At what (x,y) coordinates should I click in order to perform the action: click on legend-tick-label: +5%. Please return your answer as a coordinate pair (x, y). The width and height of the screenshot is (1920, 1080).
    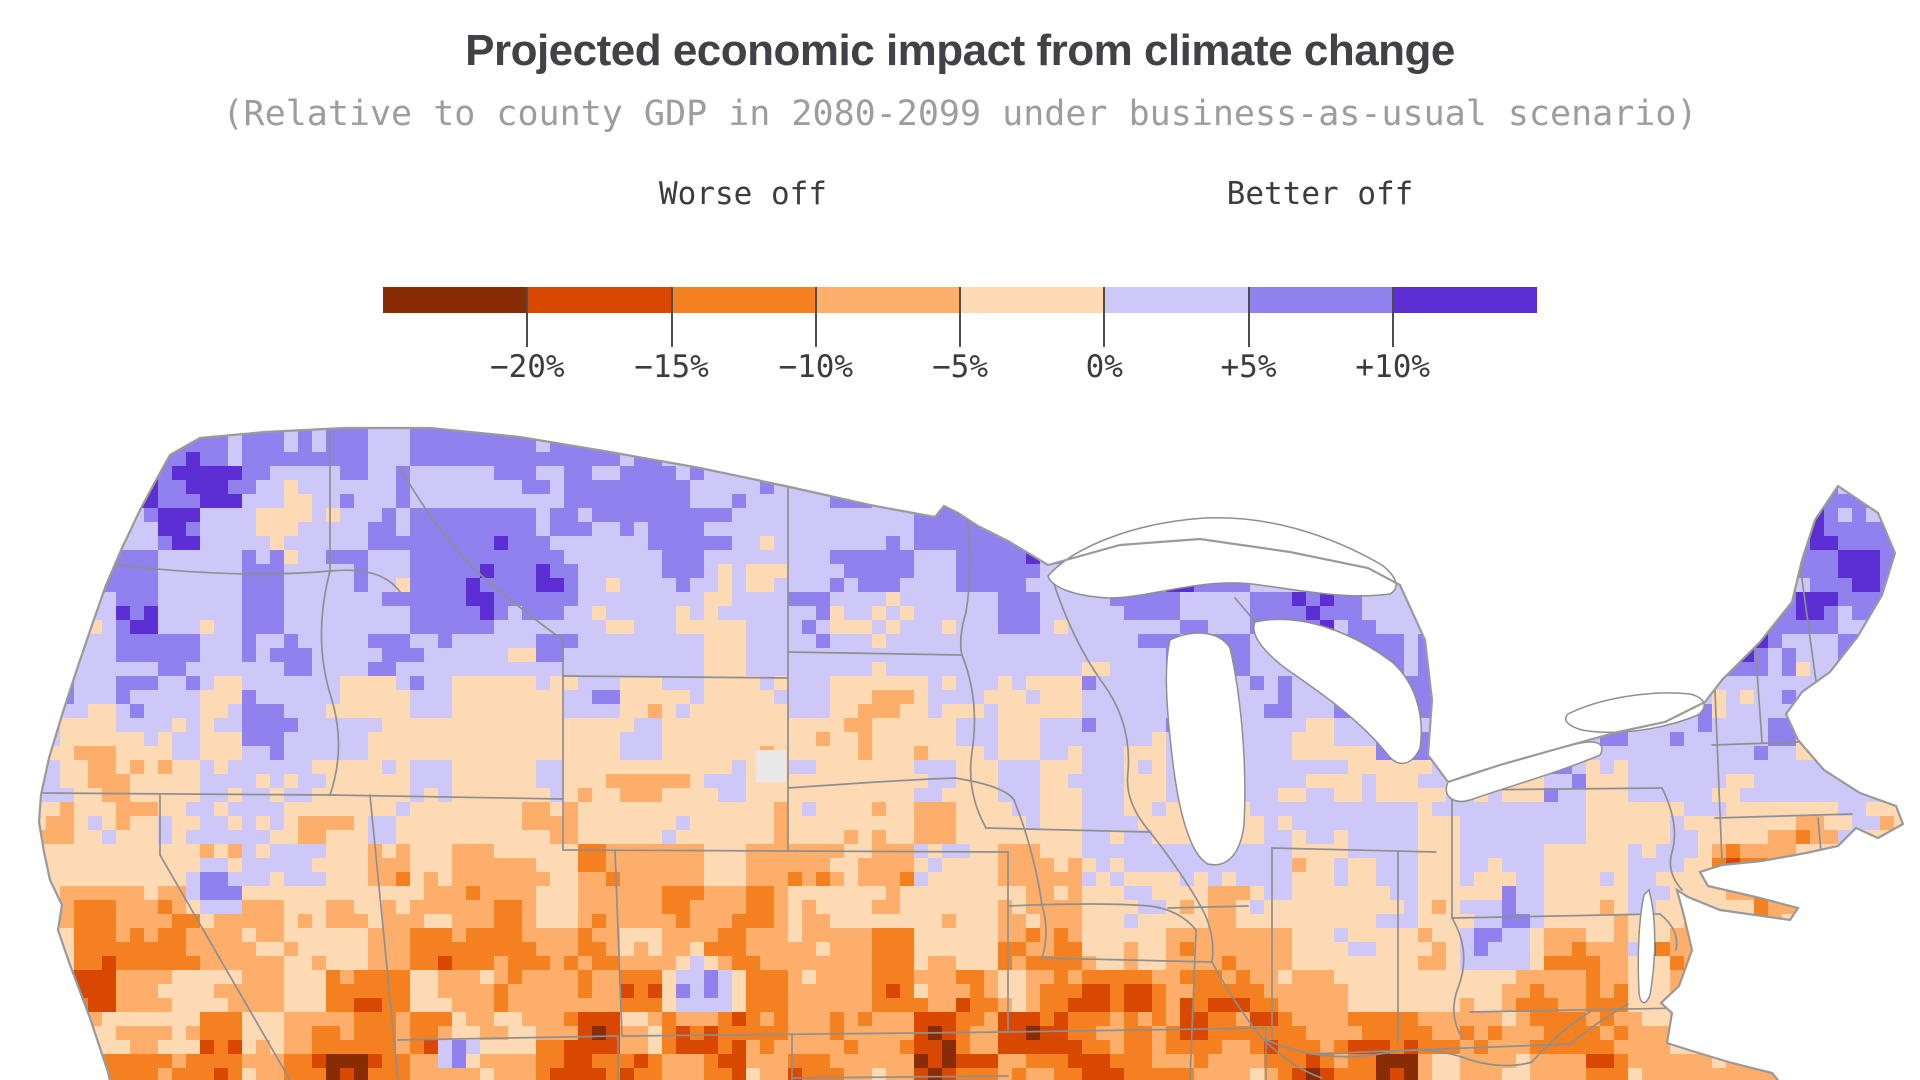
    Looking at the image, I should click on (1248, 367).